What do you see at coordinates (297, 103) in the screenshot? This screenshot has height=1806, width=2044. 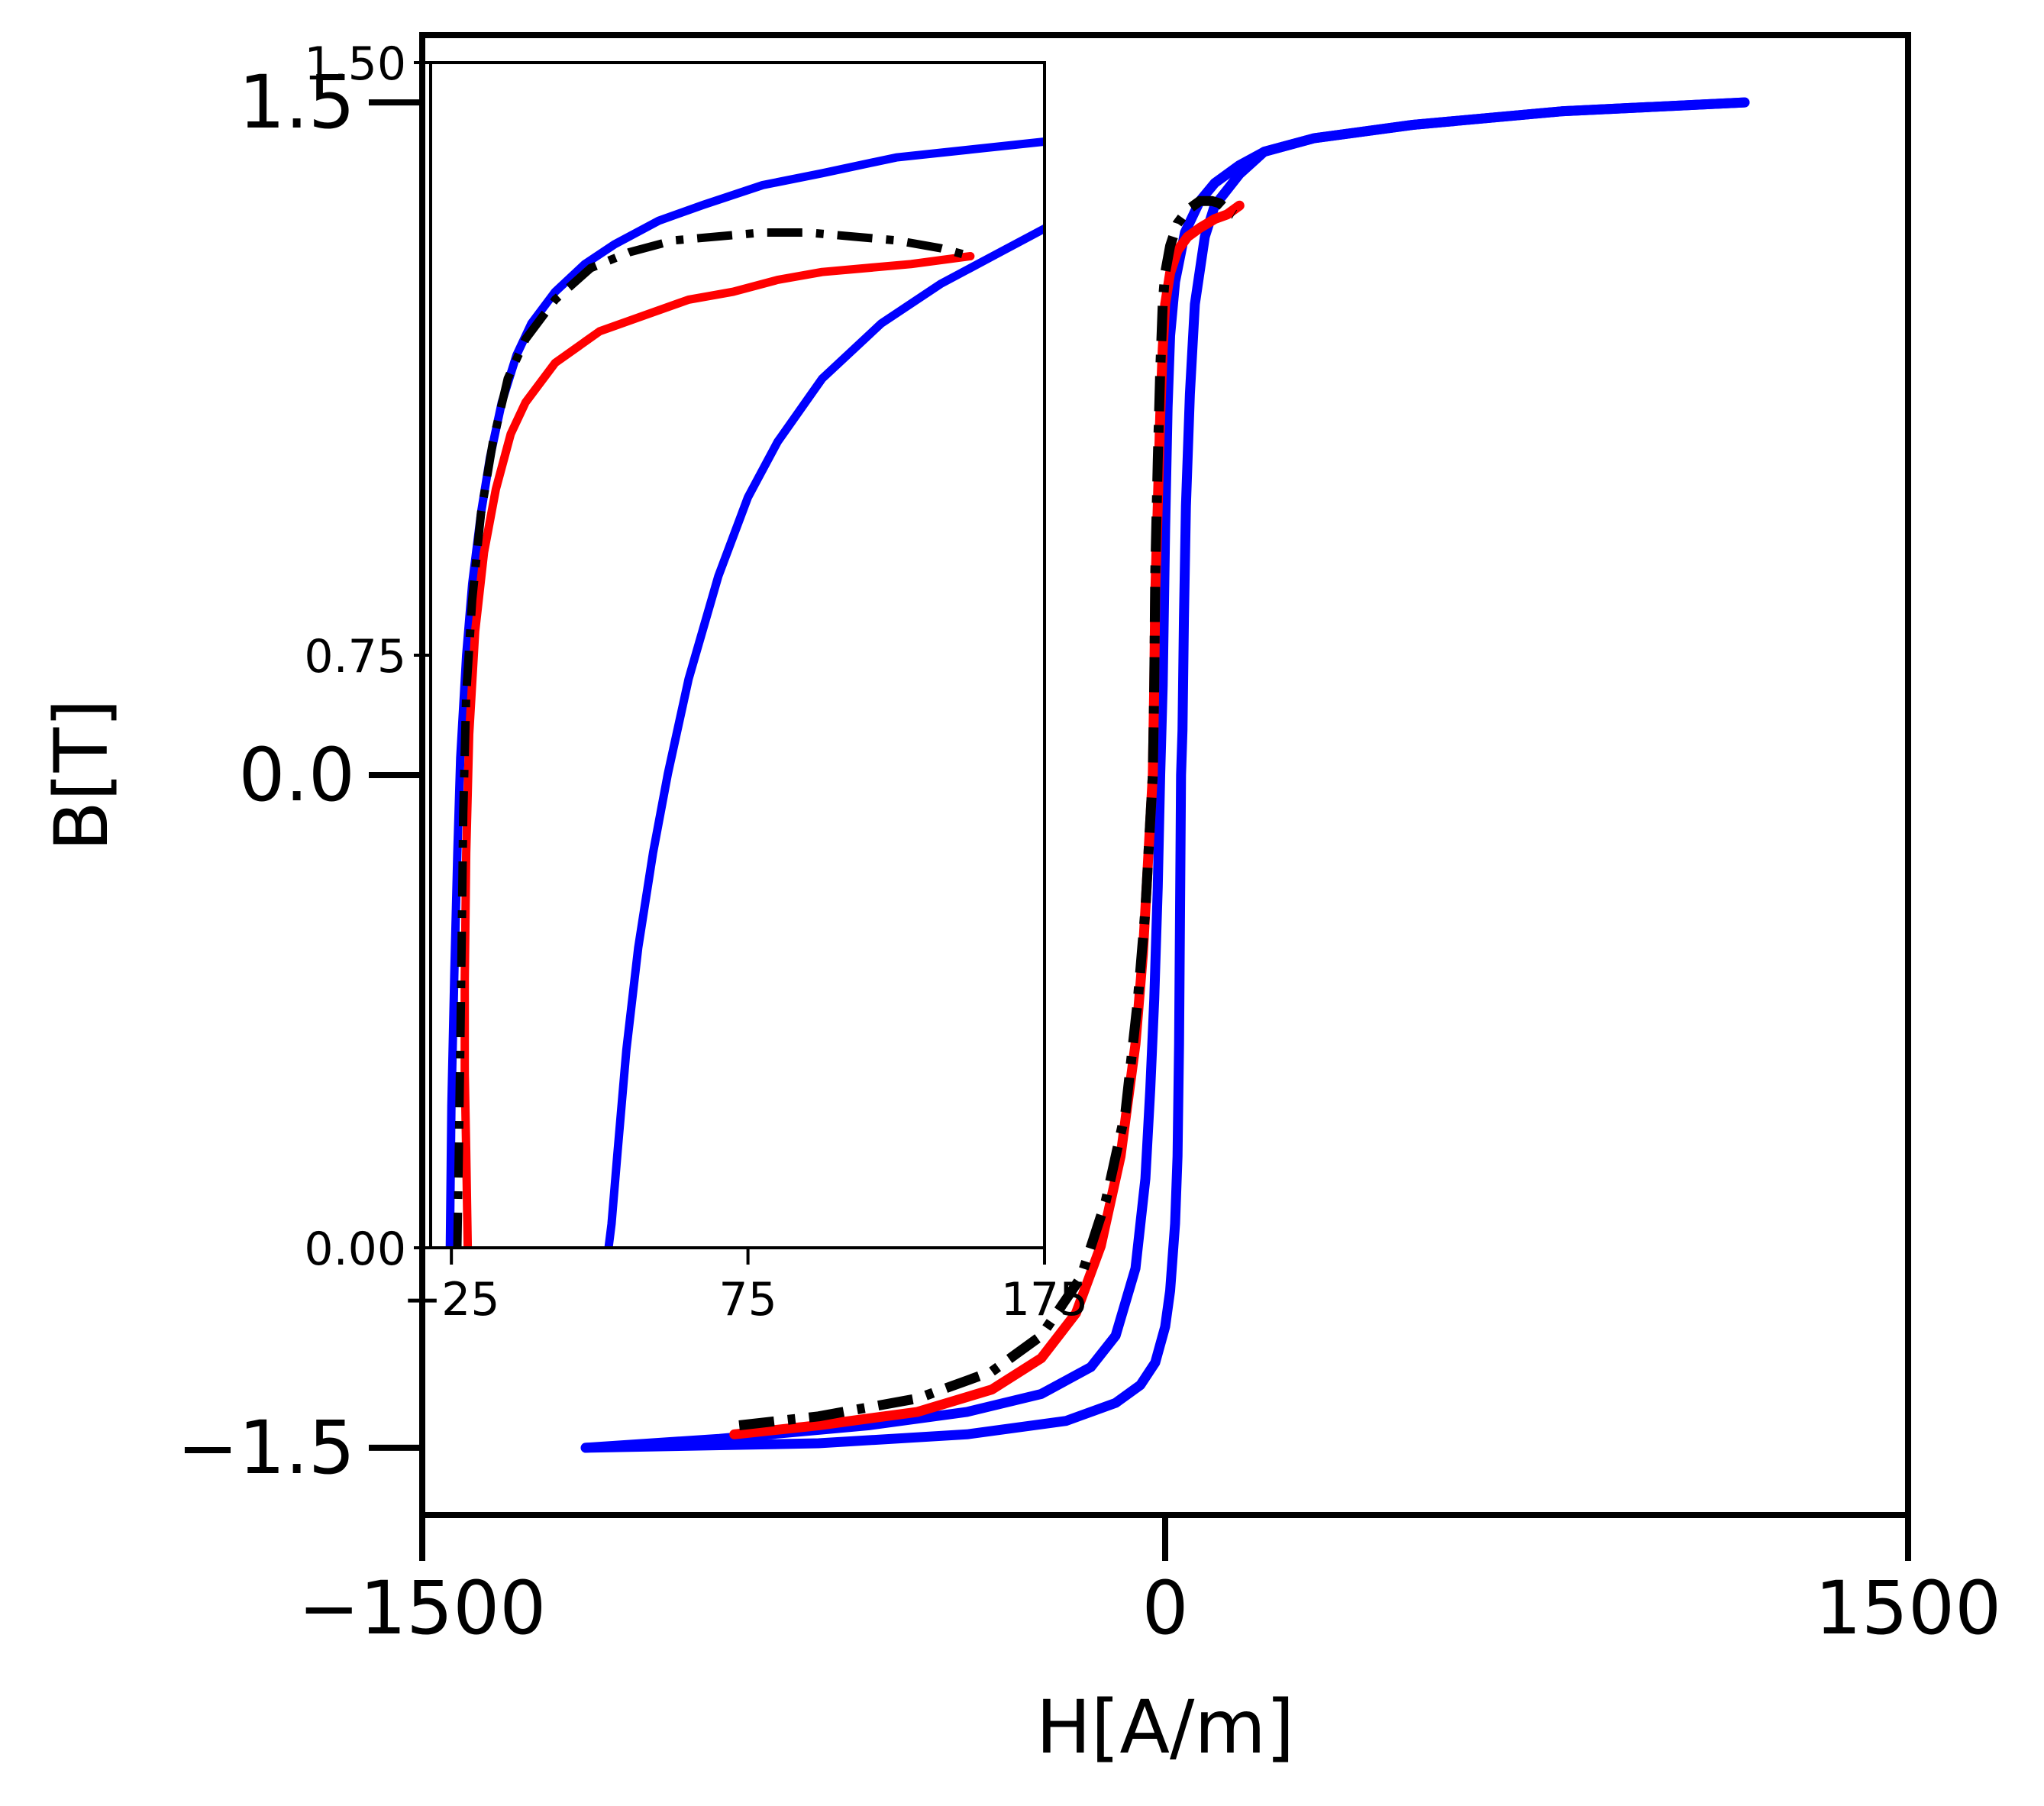 I see `y-tick-label: 1.5` at bounding box center [297, 103].